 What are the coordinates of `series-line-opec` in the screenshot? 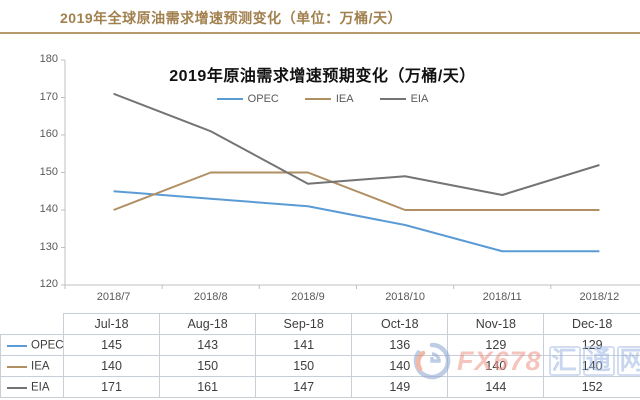 It's located at (356, 221).